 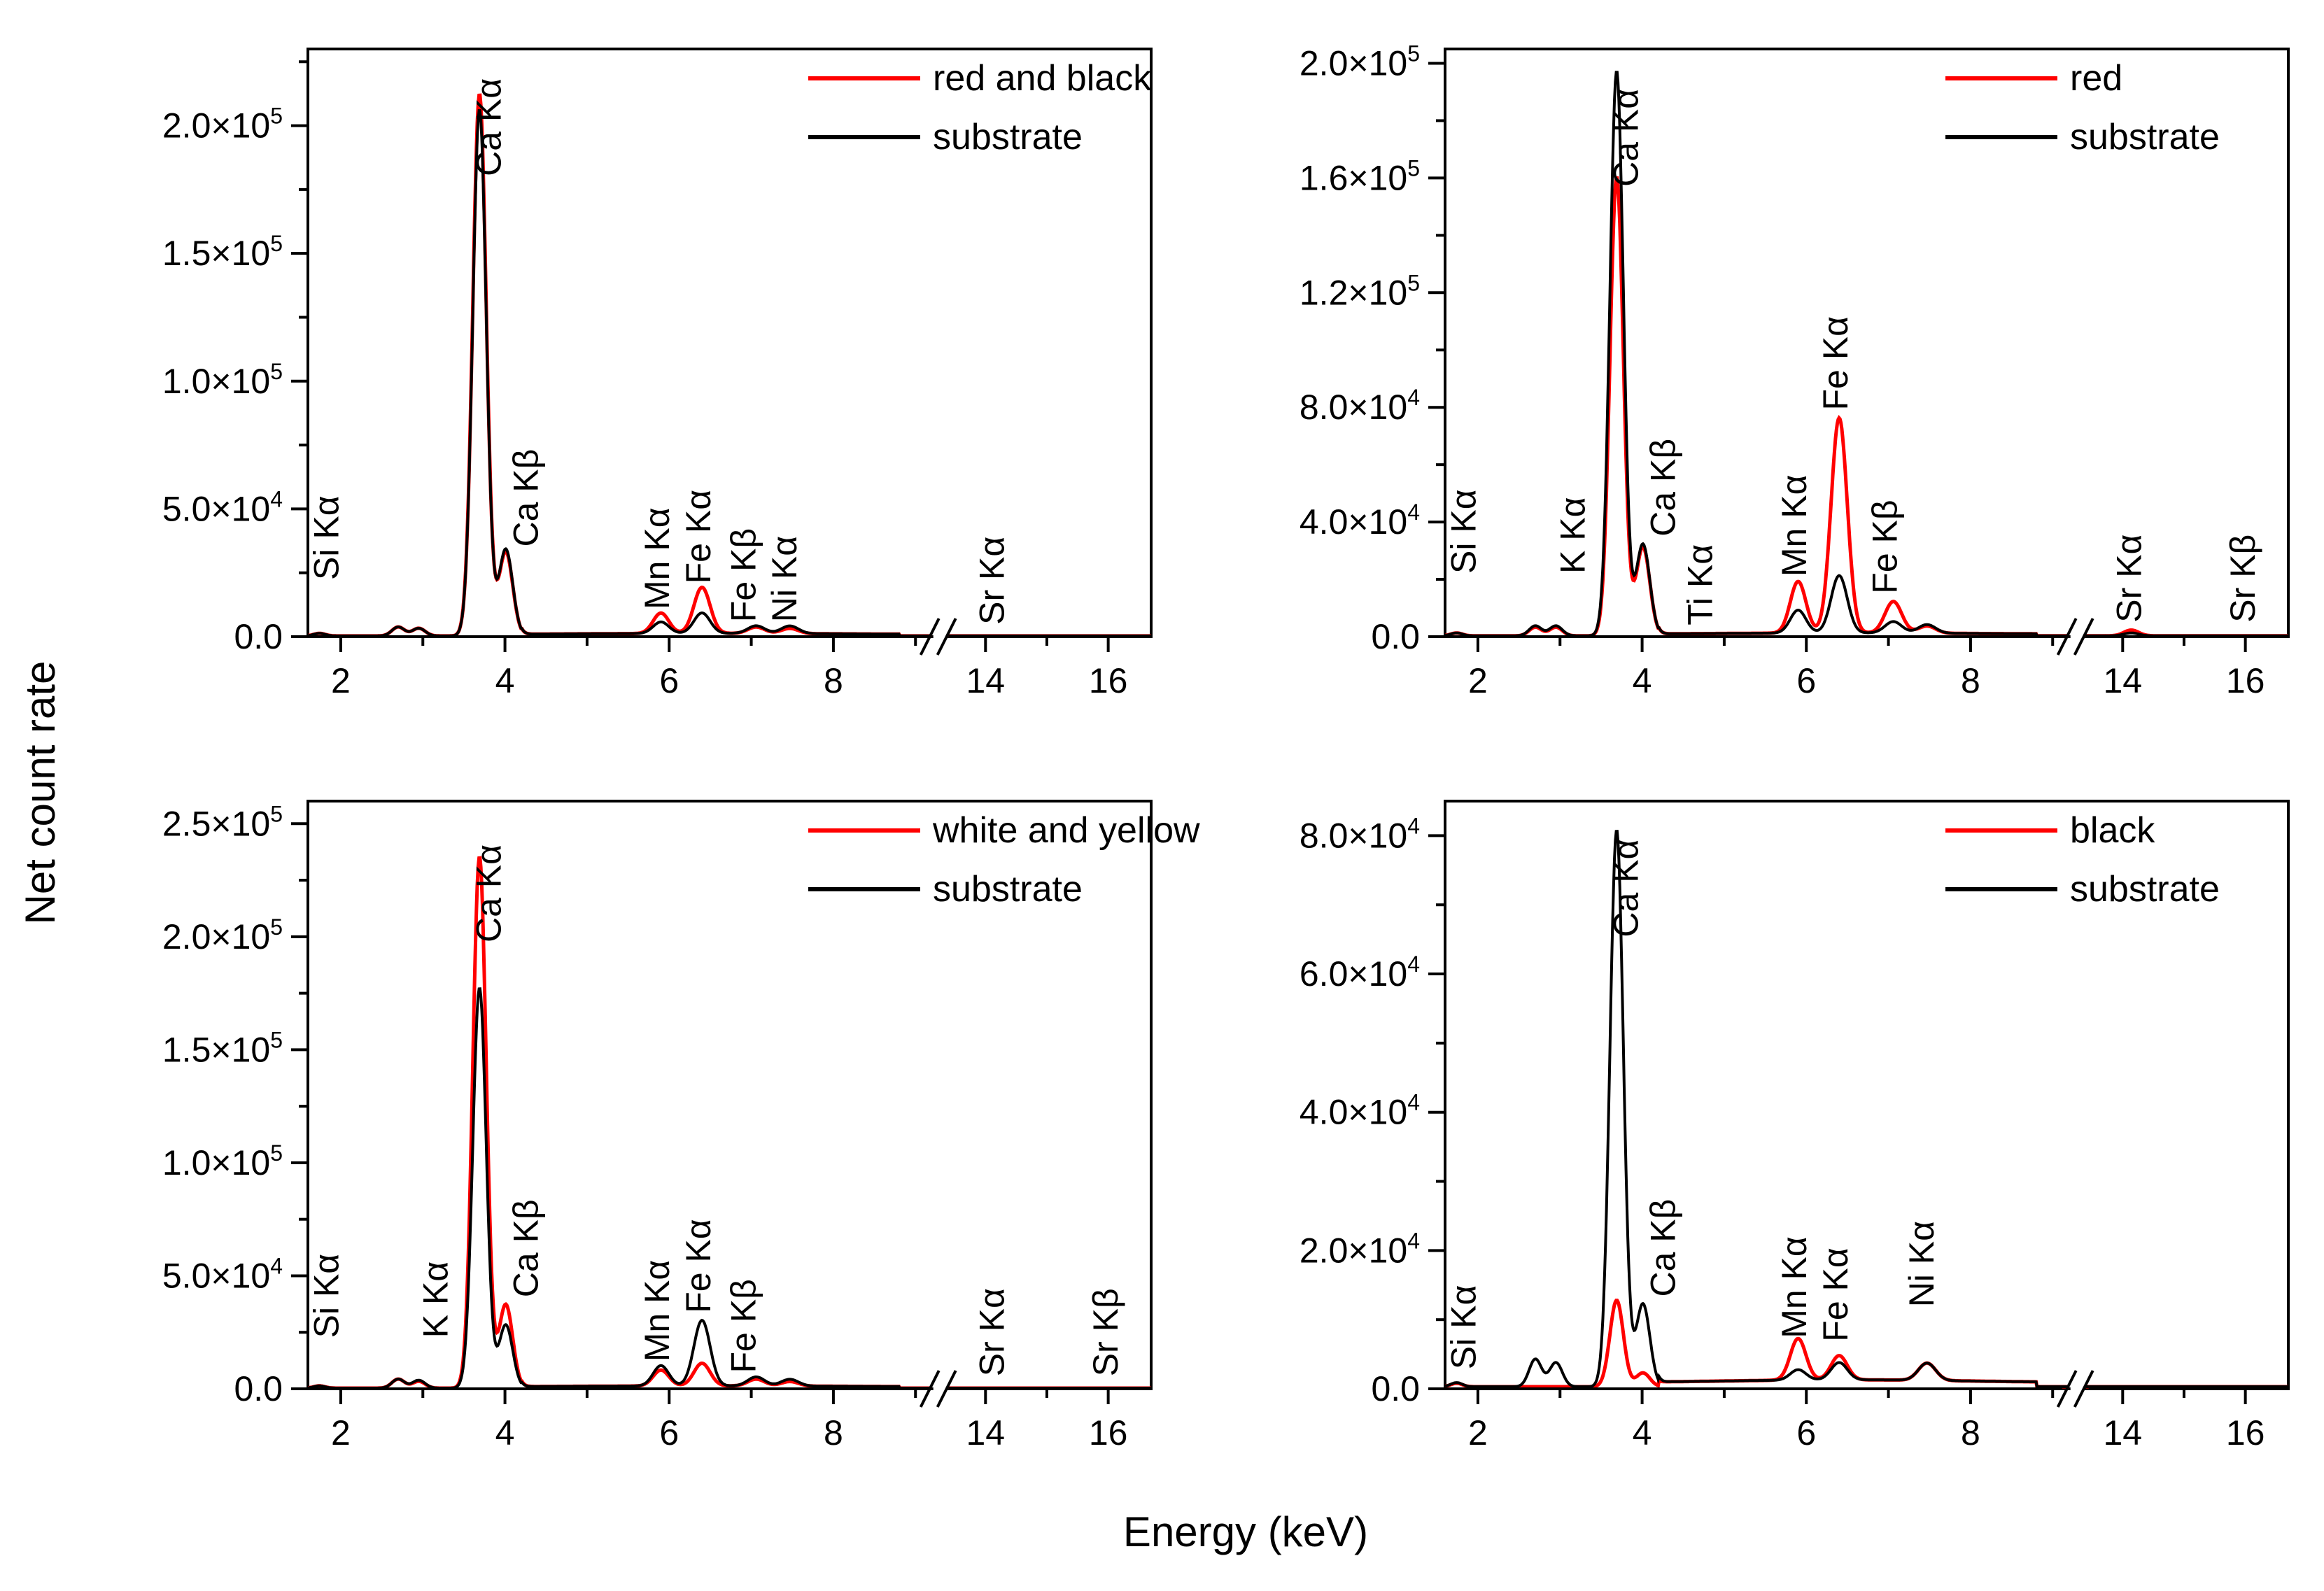 I want to click on y-tick-label: 1.0×10⁵, so click(x=222, y=380).